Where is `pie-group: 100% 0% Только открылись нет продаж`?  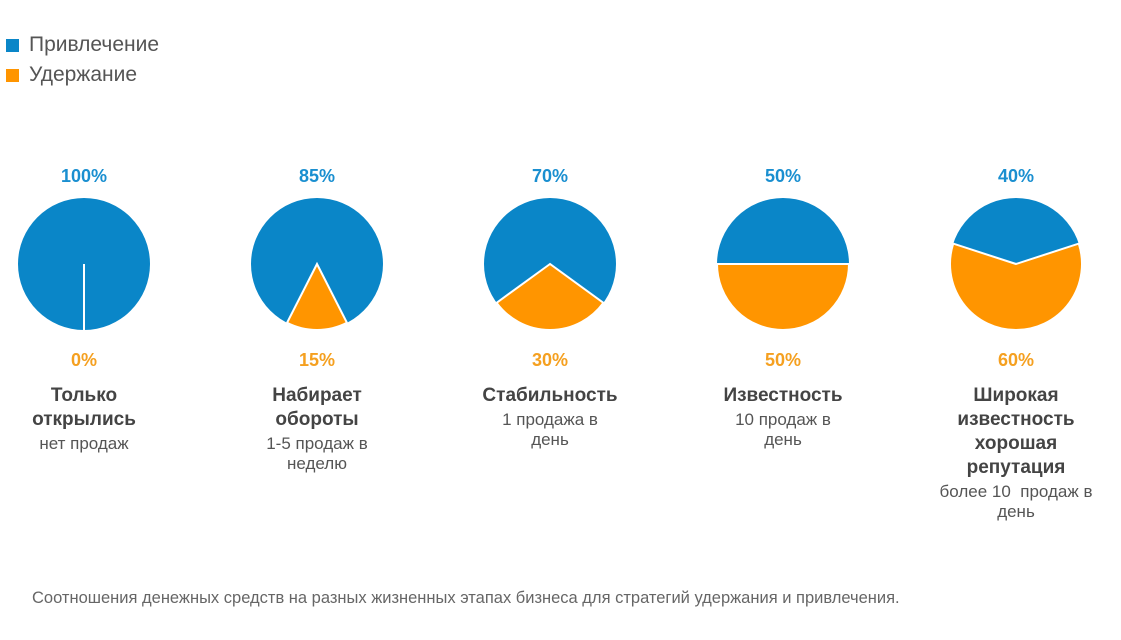 pie-group: 100% 0% Только открылись нет продаж is located at coordinates (92, 310).